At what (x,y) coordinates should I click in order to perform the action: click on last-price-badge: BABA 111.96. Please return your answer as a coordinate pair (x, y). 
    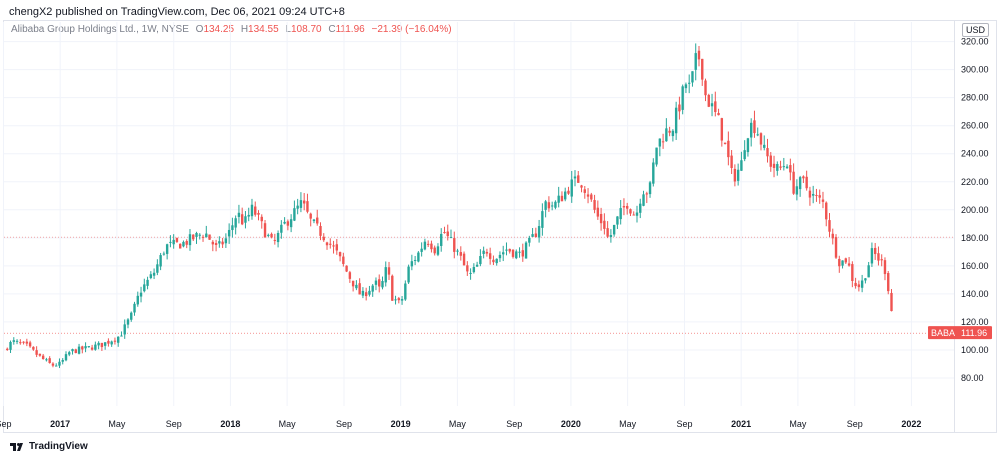
    Looking at the image, I should click on (960, 333).